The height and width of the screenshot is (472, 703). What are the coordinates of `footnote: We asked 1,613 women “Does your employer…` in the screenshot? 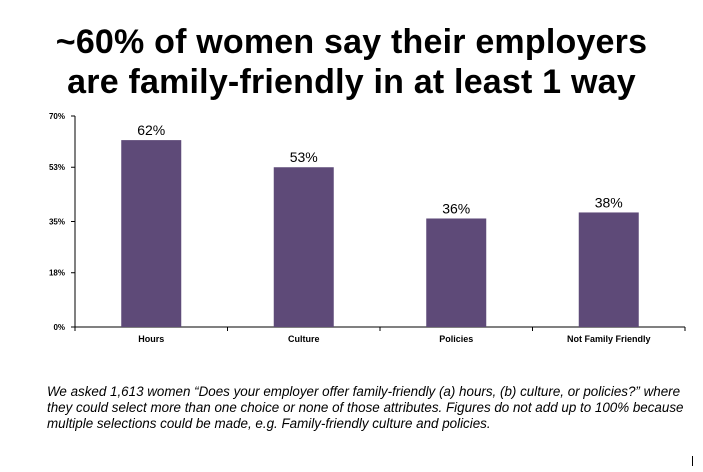 It's located at (365, 407).